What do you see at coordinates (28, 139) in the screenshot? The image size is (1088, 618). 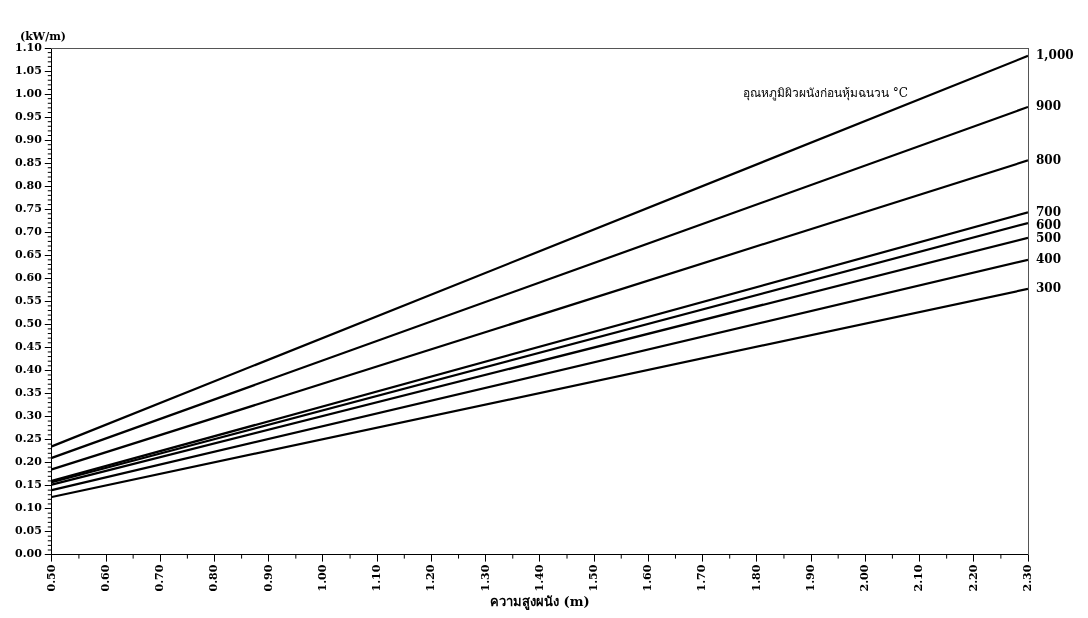 I see `y-tick-label: 0.90` at bounding box center [28, 139].